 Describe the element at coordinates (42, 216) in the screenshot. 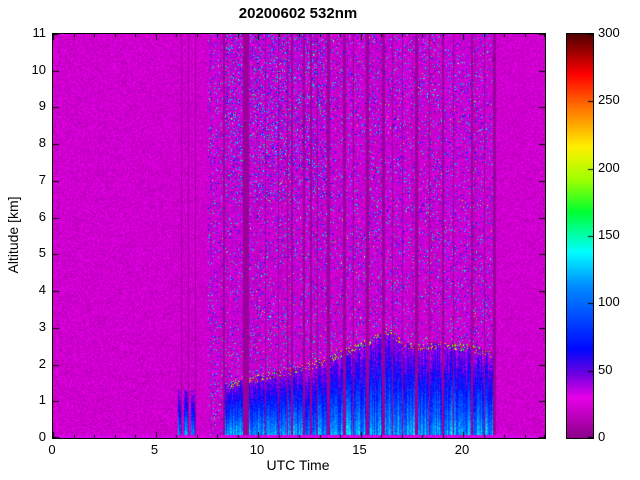

I see `y-tick-label: 6` at that location.